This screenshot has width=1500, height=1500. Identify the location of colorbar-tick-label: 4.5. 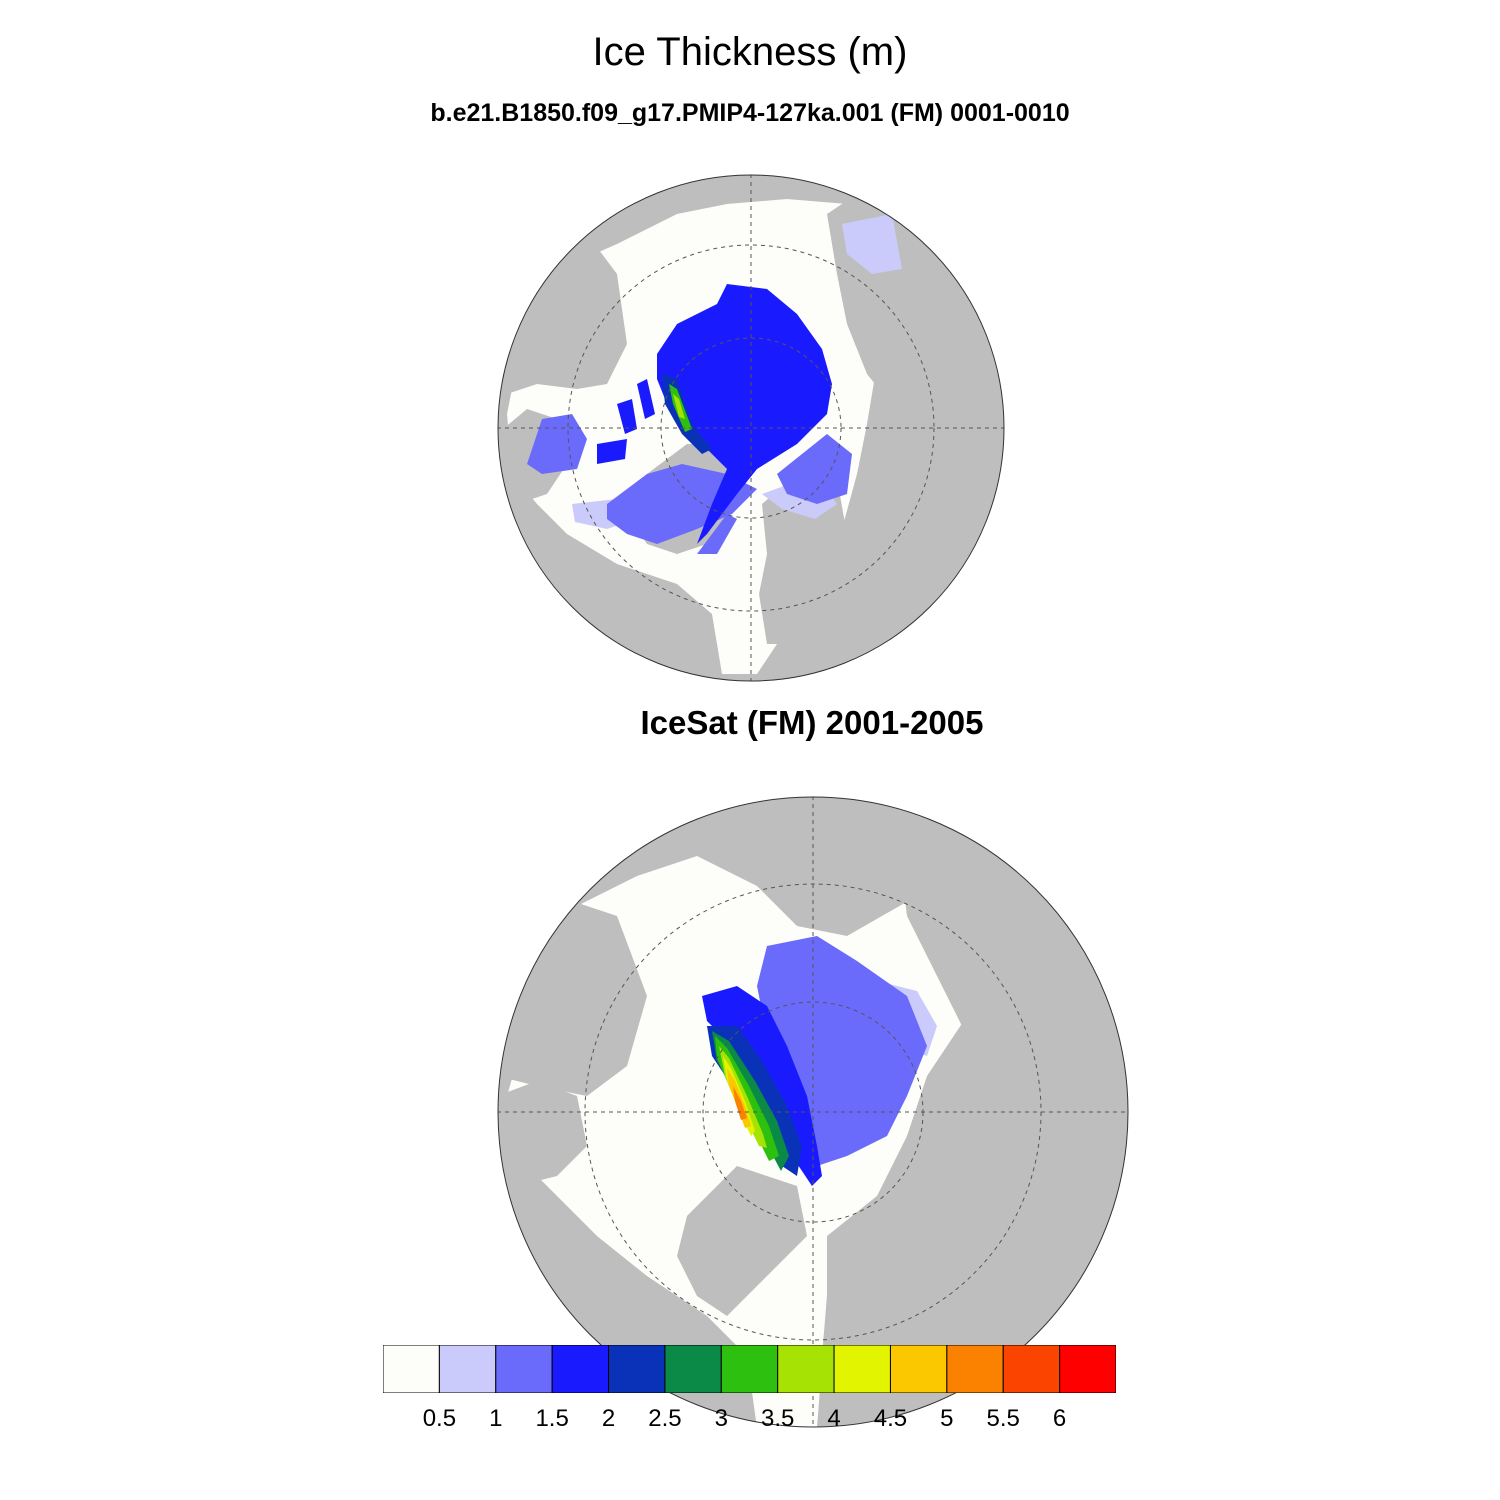
(890, 1418).